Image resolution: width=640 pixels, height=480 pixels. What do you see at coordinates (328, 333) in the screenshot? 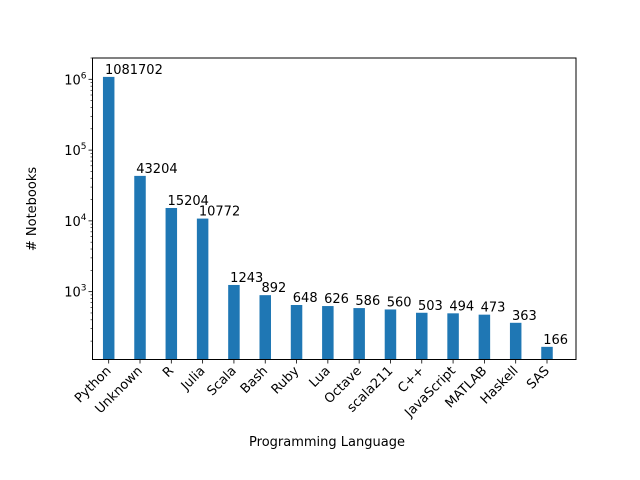
I see `bar-lua` at bounding box center [328, 333].